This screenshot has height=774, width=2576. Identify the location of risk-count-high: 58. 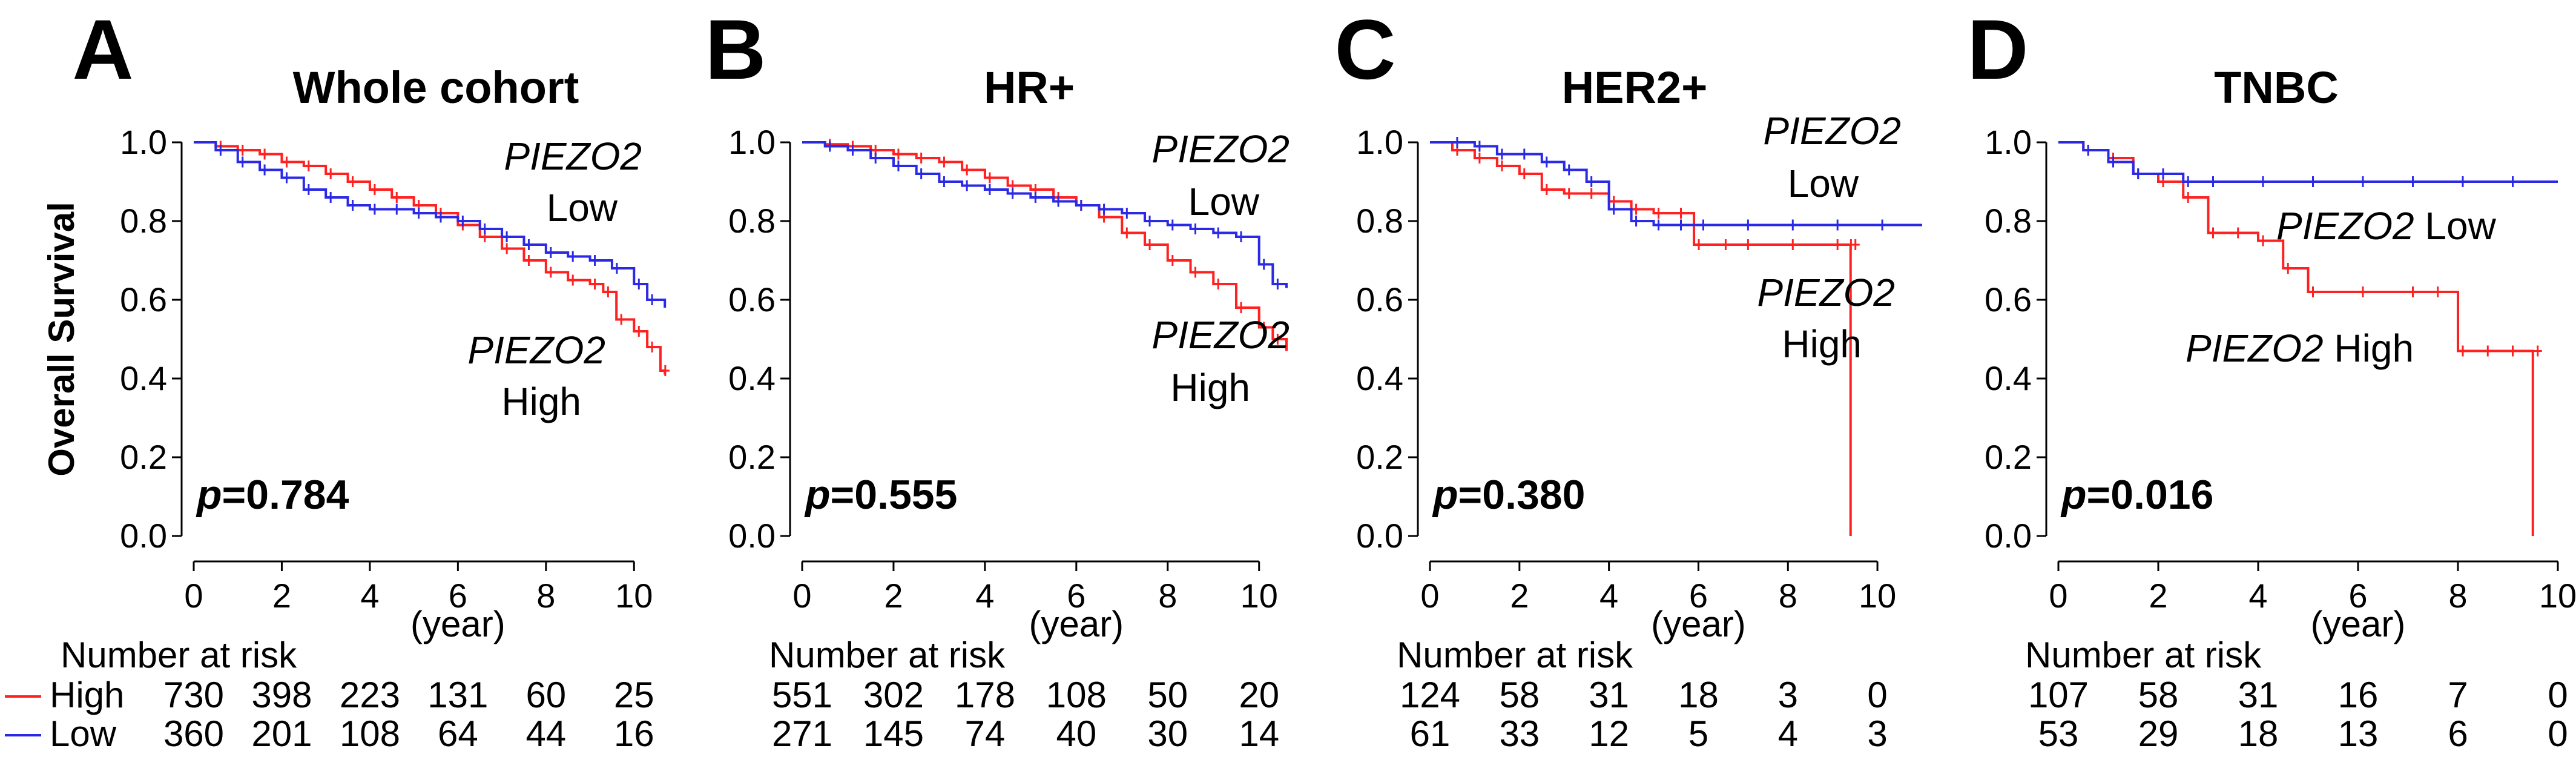
(1519, 695).